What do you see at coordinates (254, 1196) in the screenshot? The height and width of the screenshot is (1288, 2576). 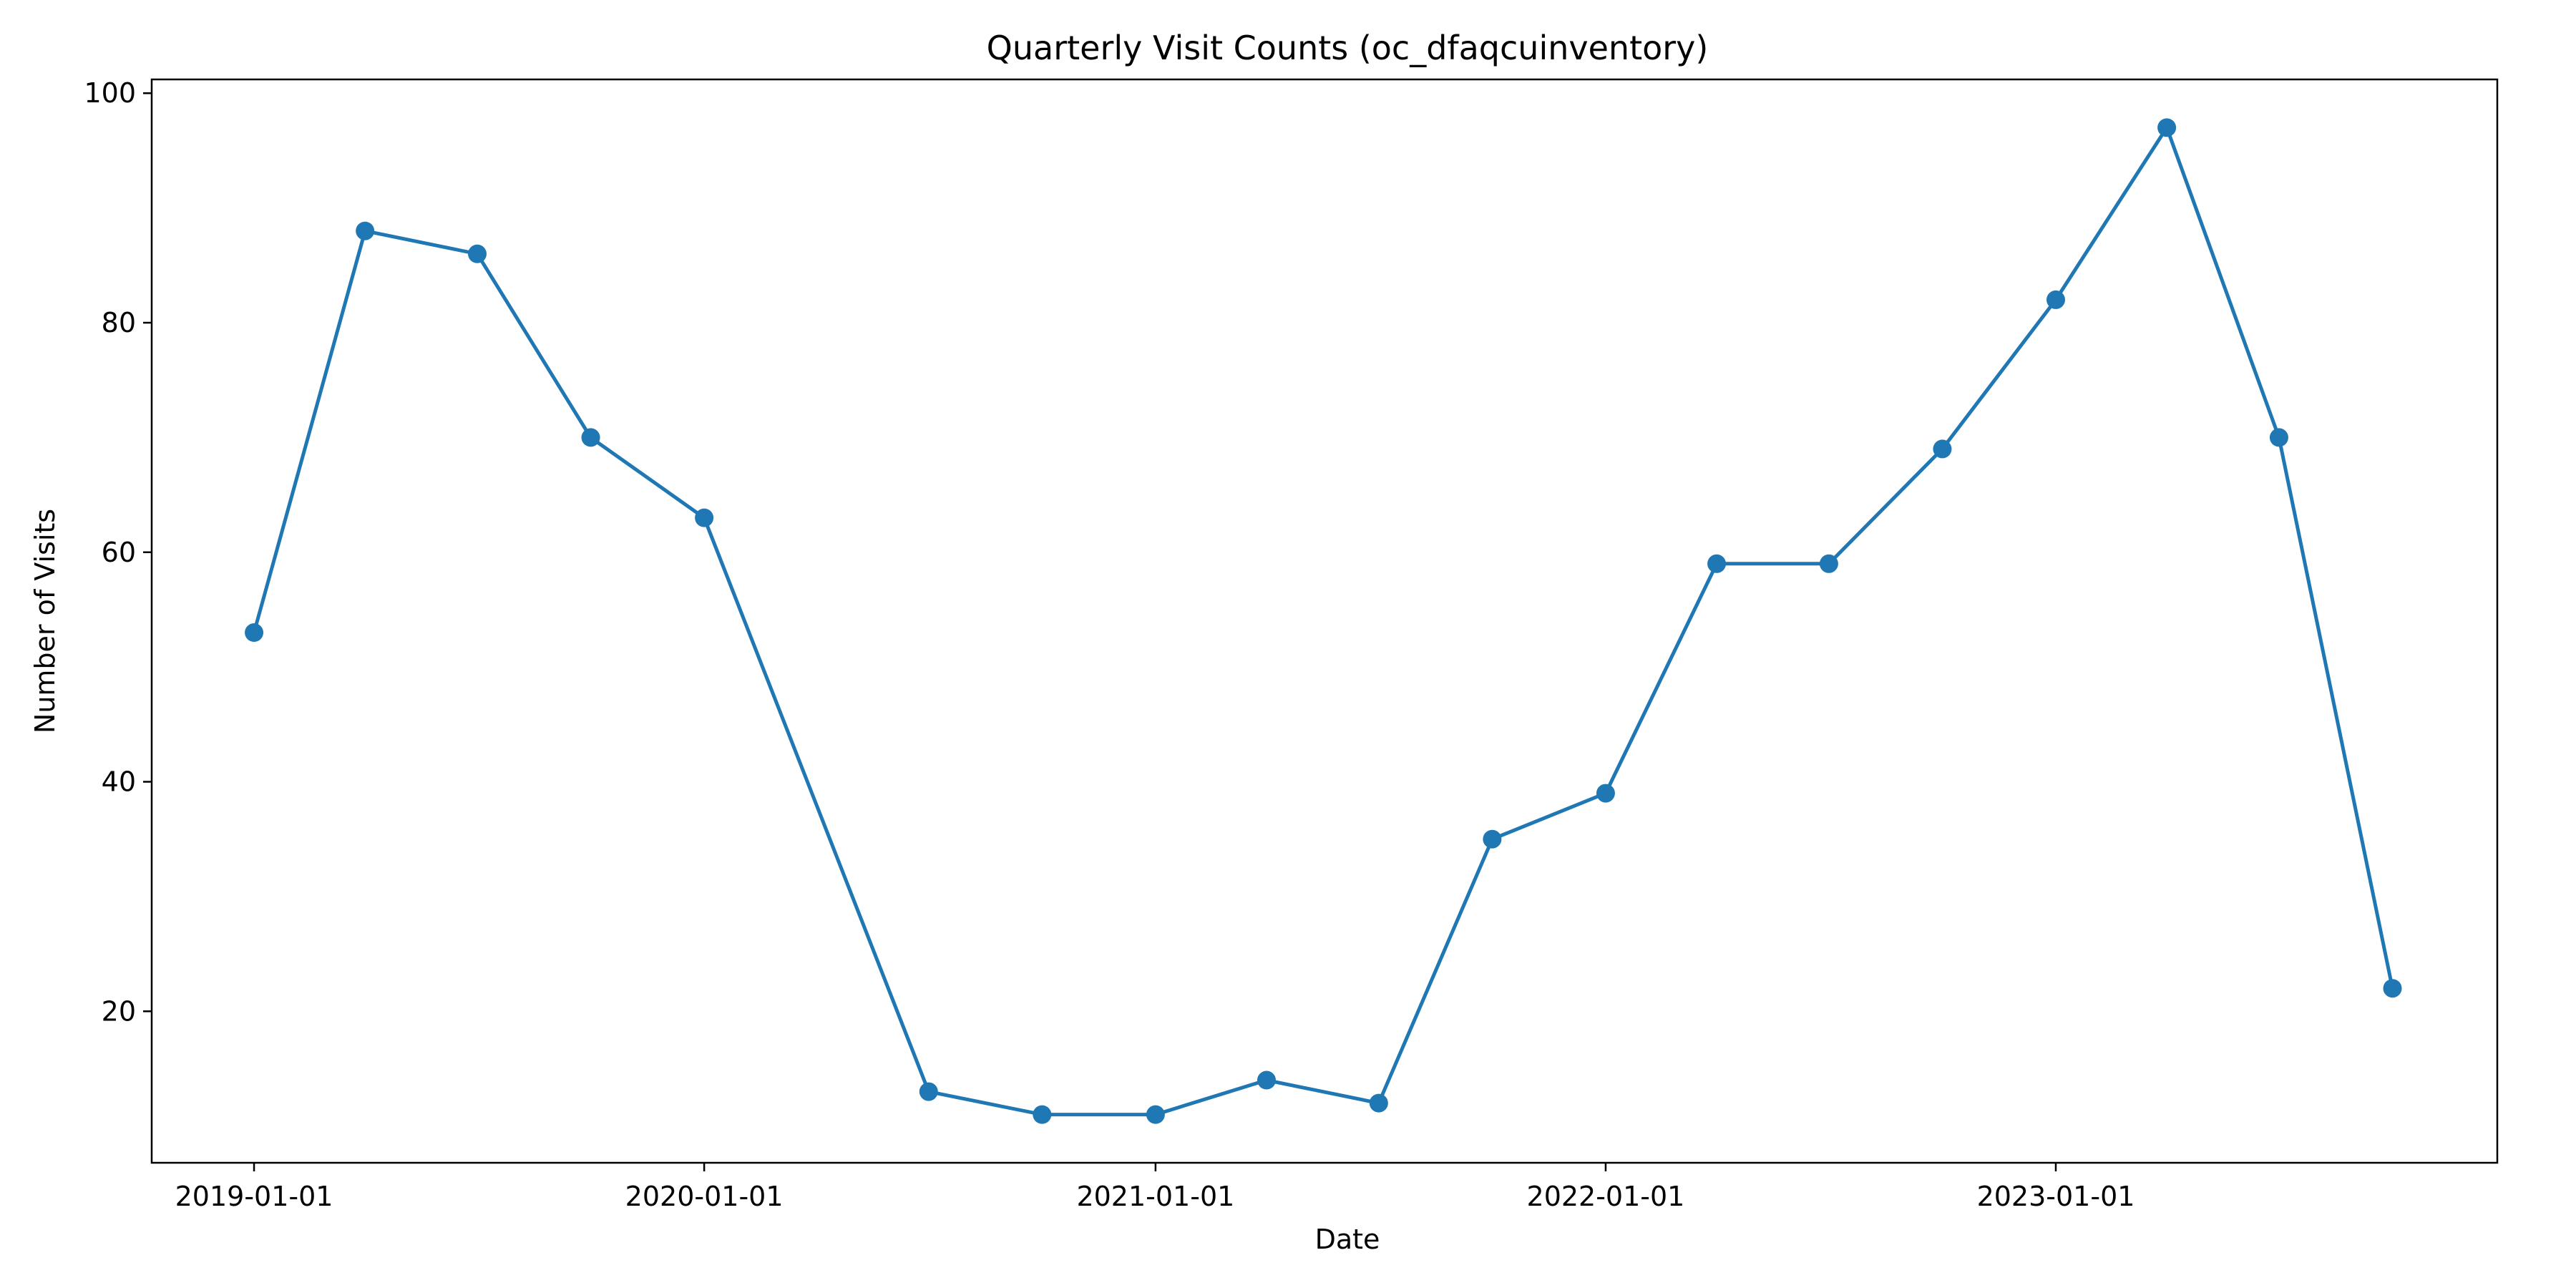 I see `x-tick-label: 2019-01-01` at bounding box center [254, 1196].